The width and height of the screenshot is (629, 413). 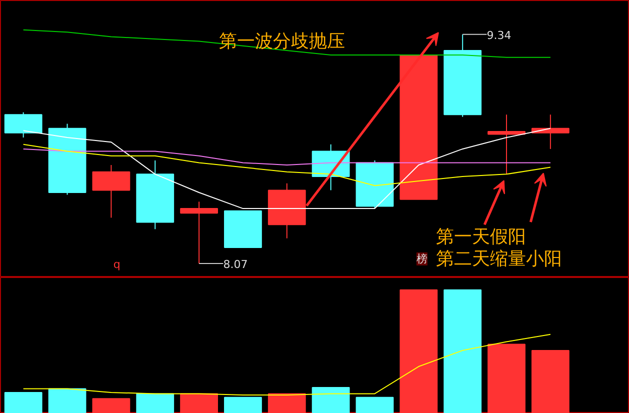 I want to click on annotation: 榜, so click(x=422, y=259).